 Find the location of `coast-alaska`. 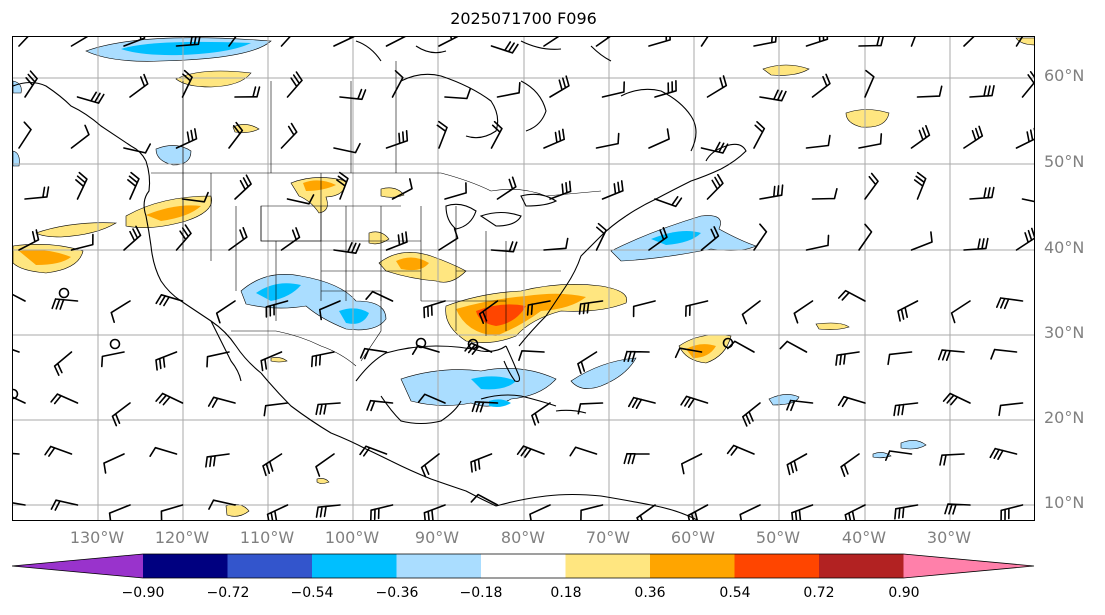

coast-alaska is located at coordinates (80, 121).